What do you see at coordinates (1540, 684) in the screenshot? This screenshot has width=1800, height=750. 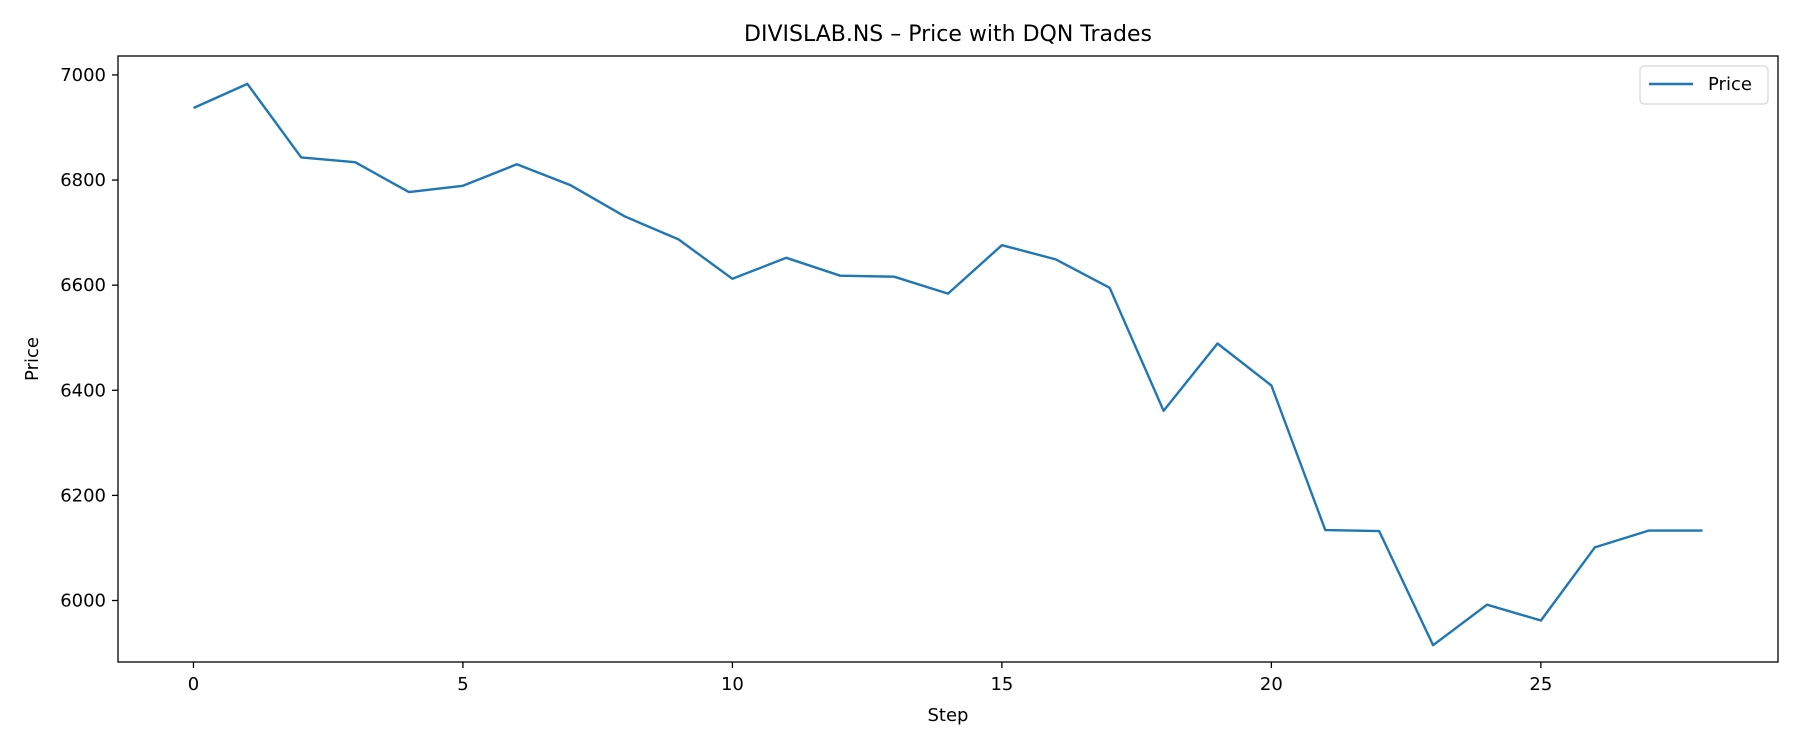 I see `x-tick-label: 25` at bounding box center [1540, 684].